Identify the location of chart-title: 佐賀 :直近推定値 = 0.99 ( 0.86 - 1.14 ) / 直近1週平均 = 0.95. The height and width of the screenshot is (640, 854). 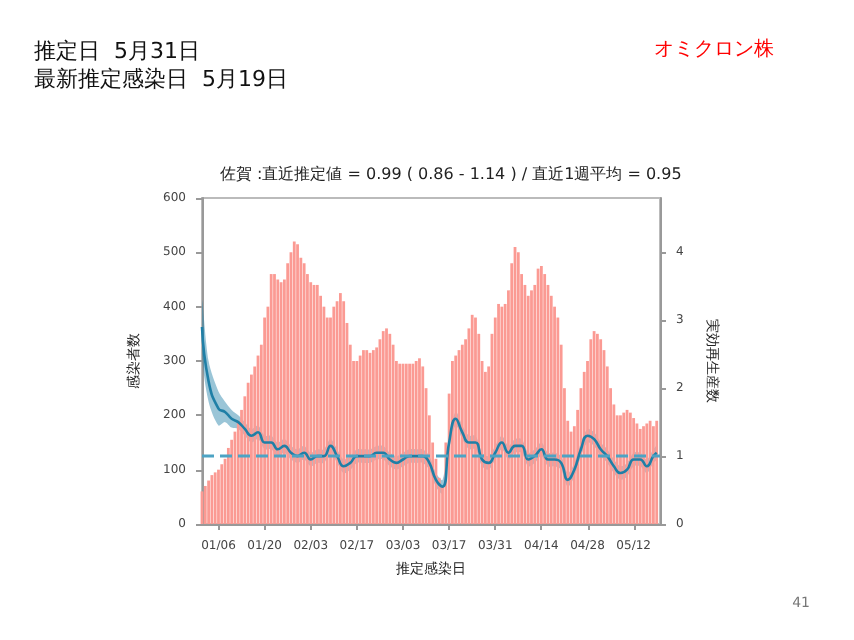
(451, 174).